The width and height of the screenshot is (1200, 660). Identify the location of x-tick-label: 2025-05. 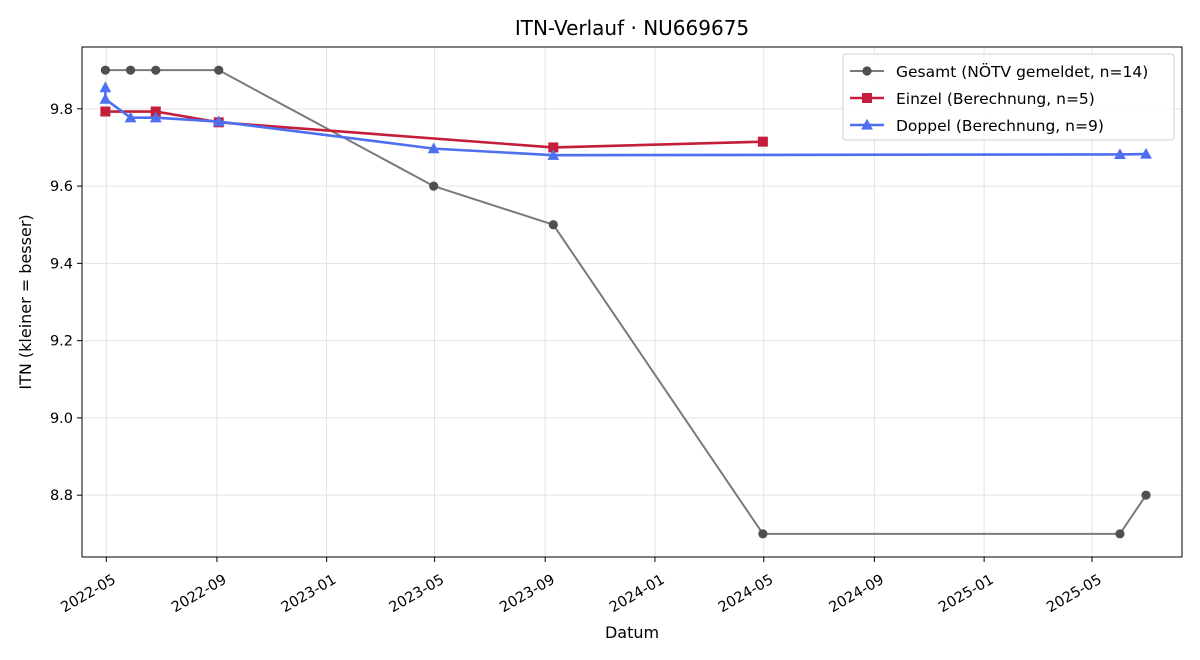
(1074, 594).